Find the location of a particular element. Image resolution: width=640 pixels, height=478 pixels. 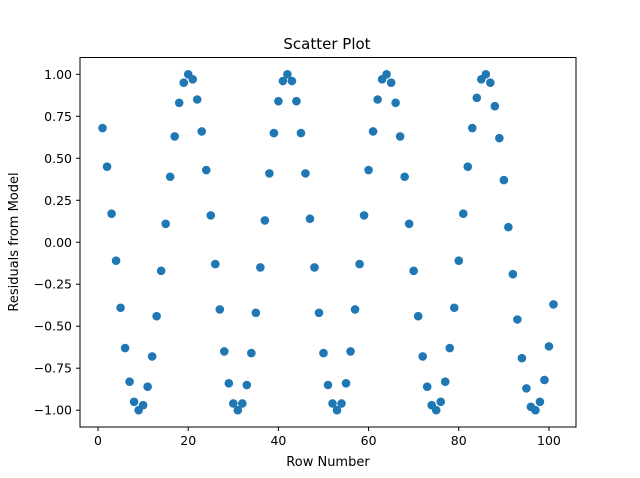

y-tick-label: 0.00 is located at coordinates (58, 242).